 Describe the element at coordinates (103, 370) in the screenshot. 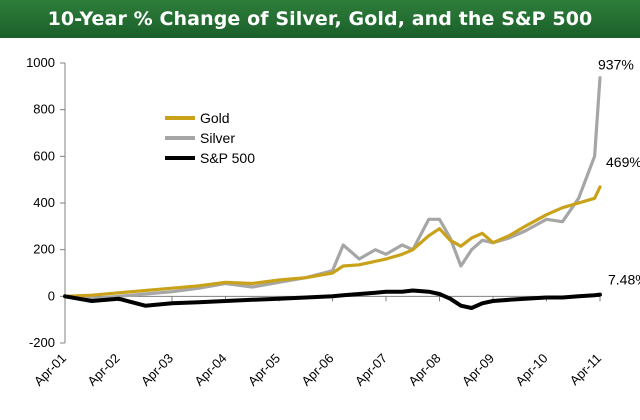

I see `x-tick-label: Apr-02` at that location.